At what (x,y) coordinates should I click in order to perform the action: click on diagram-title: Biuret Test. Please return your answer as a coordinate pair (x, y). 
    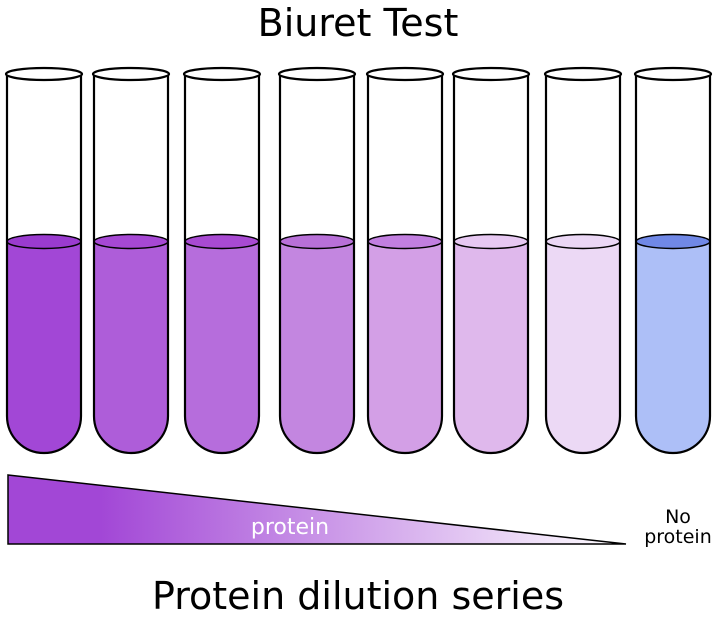
    Looking at the image, I should click on (358, 23).